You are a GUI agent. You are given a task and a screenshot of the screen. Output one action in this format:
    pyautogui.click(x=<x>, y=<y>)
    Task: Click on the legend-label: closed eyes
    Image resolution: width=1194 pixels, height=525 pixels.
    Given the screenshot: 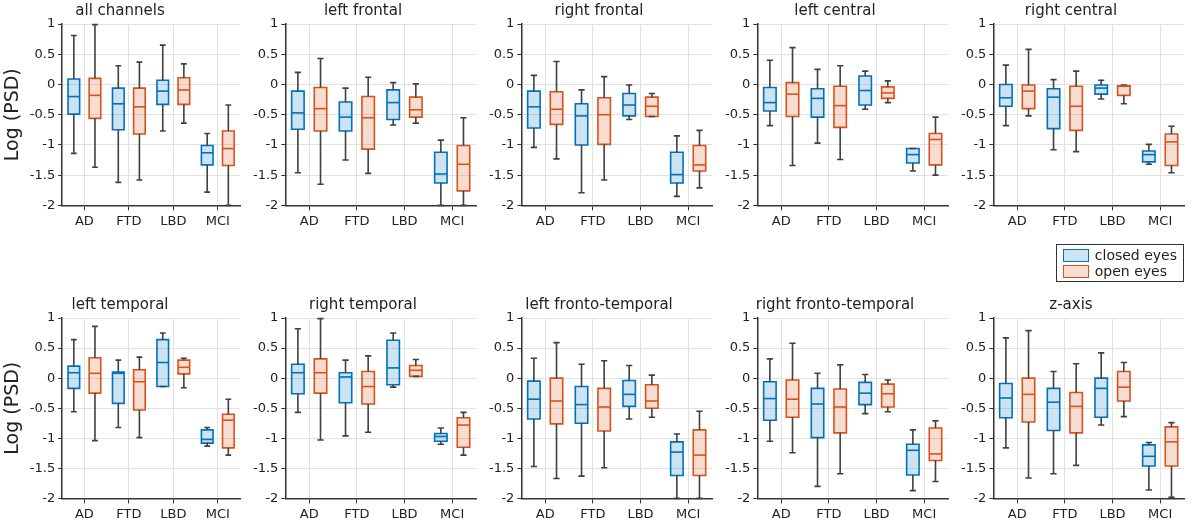 What is the action you would take?
    pyautogui.click(x=1135, y=255)
    